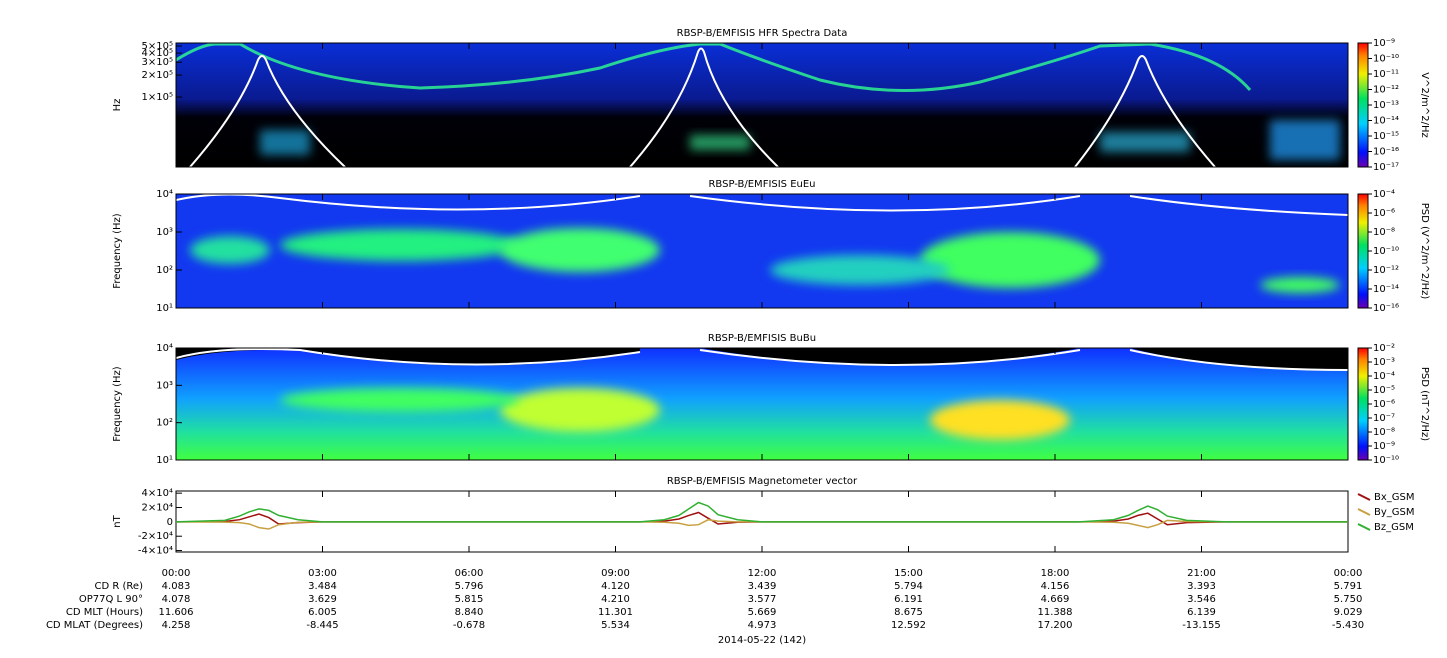 Image resolution: width=1447 pixels, height=658 pixels. I want to click on ephemeris-value: 4.156, so click(1055, 586).